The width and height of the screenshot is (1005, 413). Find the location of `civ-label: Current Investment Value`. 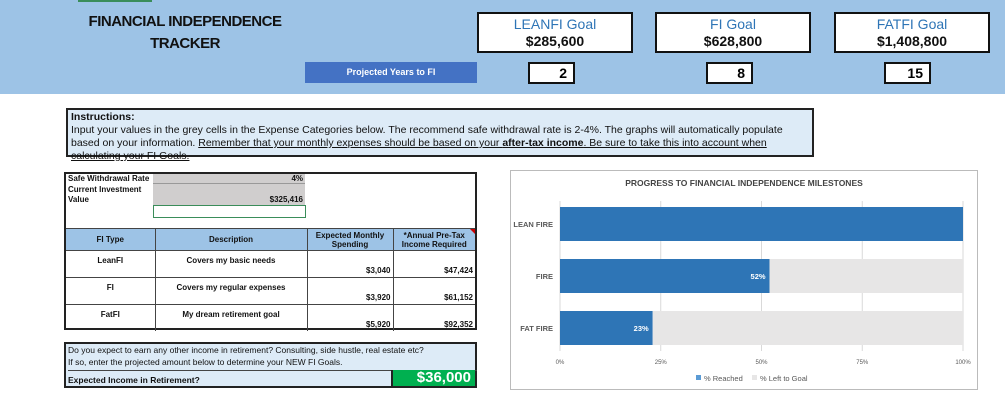

civ-label: Current Investment Value is located at coordinates (105, 194).